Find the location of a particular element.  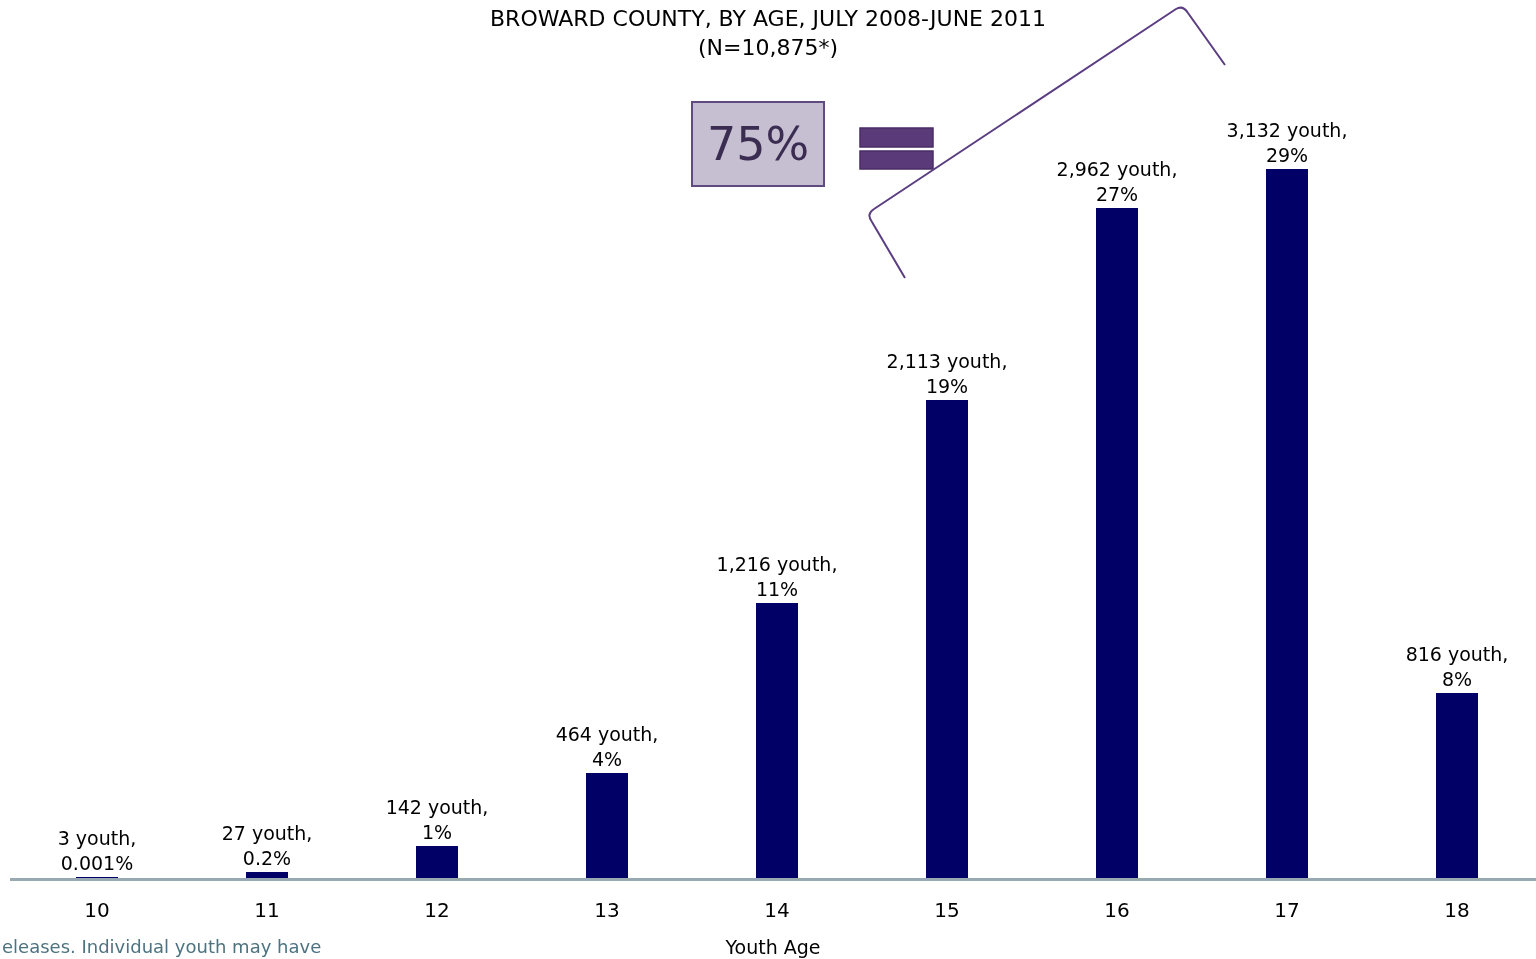

x-tick-label: 12 is located at coordinates (437, 910).